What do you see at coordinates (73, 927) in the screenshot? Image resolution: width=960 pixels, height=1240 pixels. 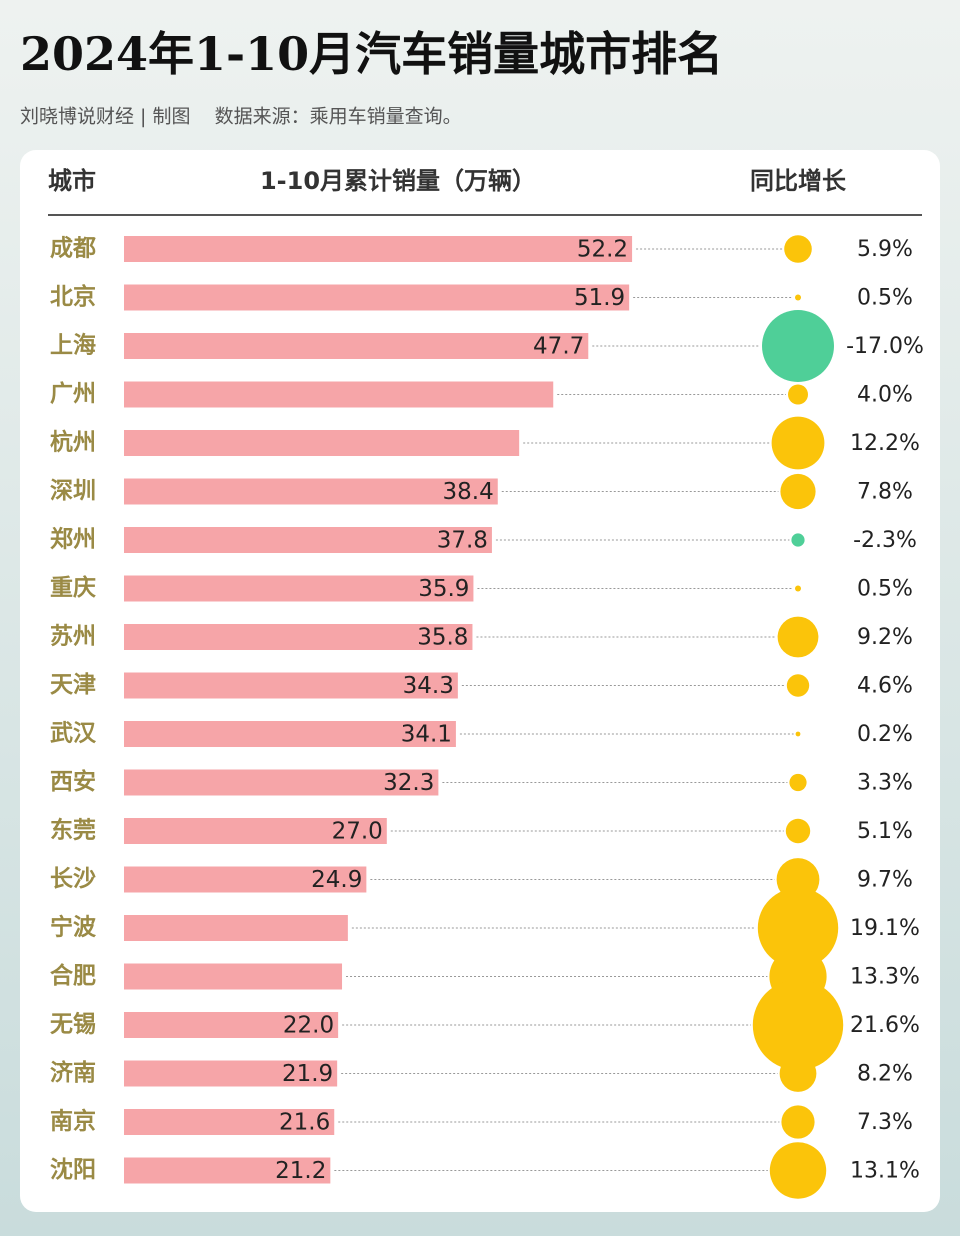 I see `city-label: 宁波` at bounding box center [73, 927].